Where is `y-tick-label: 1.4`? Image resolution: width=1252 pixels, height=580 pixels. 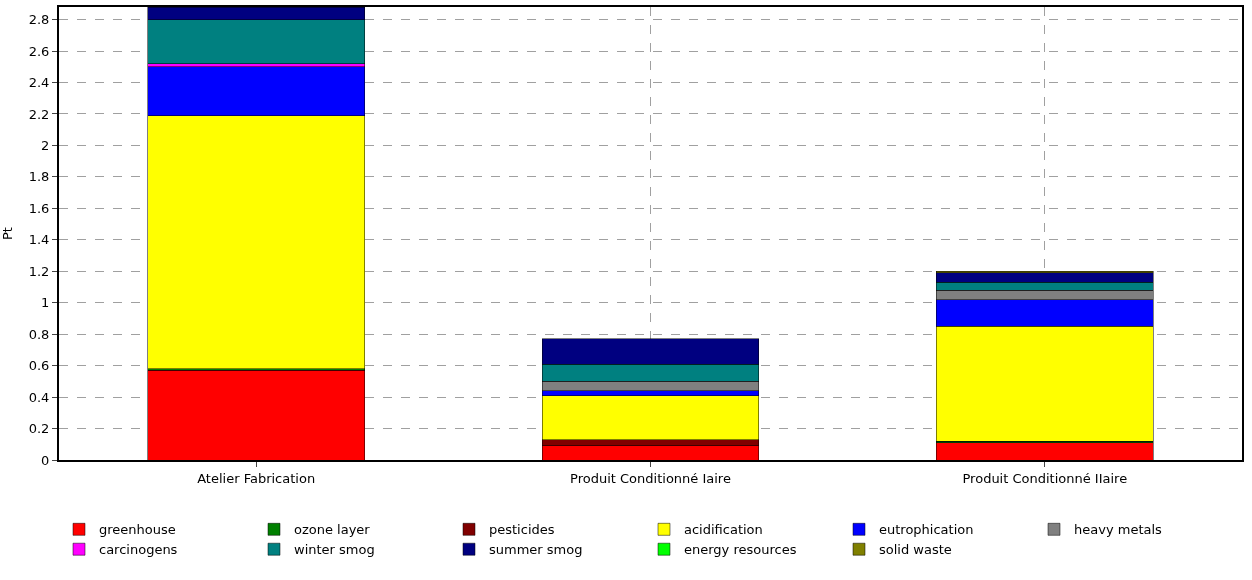
y-tick-label: 1.4 is located at coordinates (39, 240).